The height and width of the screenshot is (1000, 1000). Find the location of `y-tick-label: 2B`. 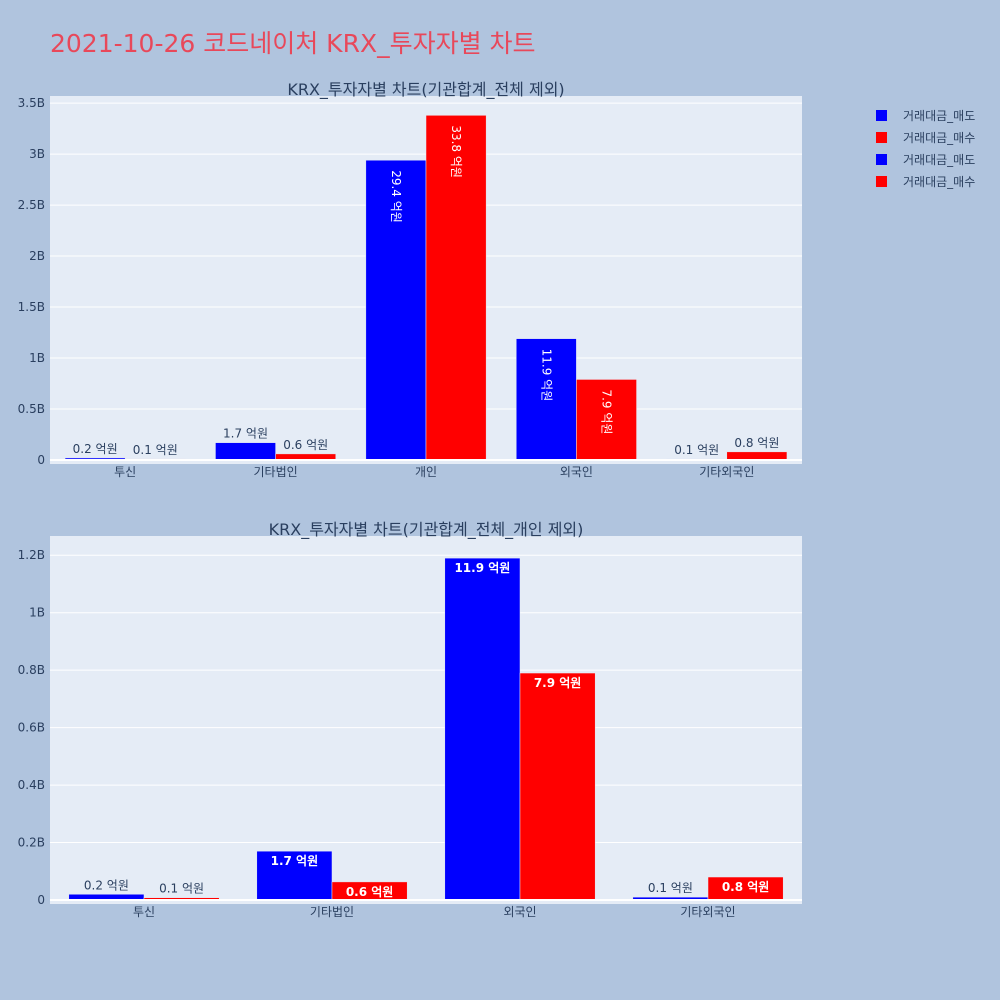

y-tick-label: 2B is located at coordinates (37, 256).